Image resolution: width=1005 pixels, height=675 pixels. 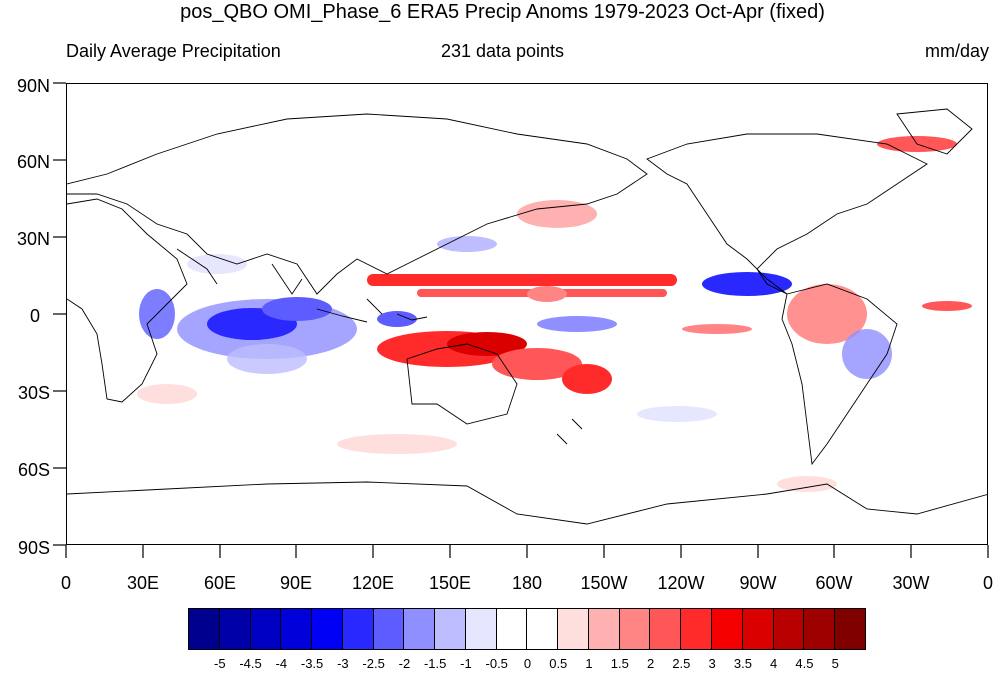 I want to click on x-label-90w: 90W, so click(x=758, y=583).